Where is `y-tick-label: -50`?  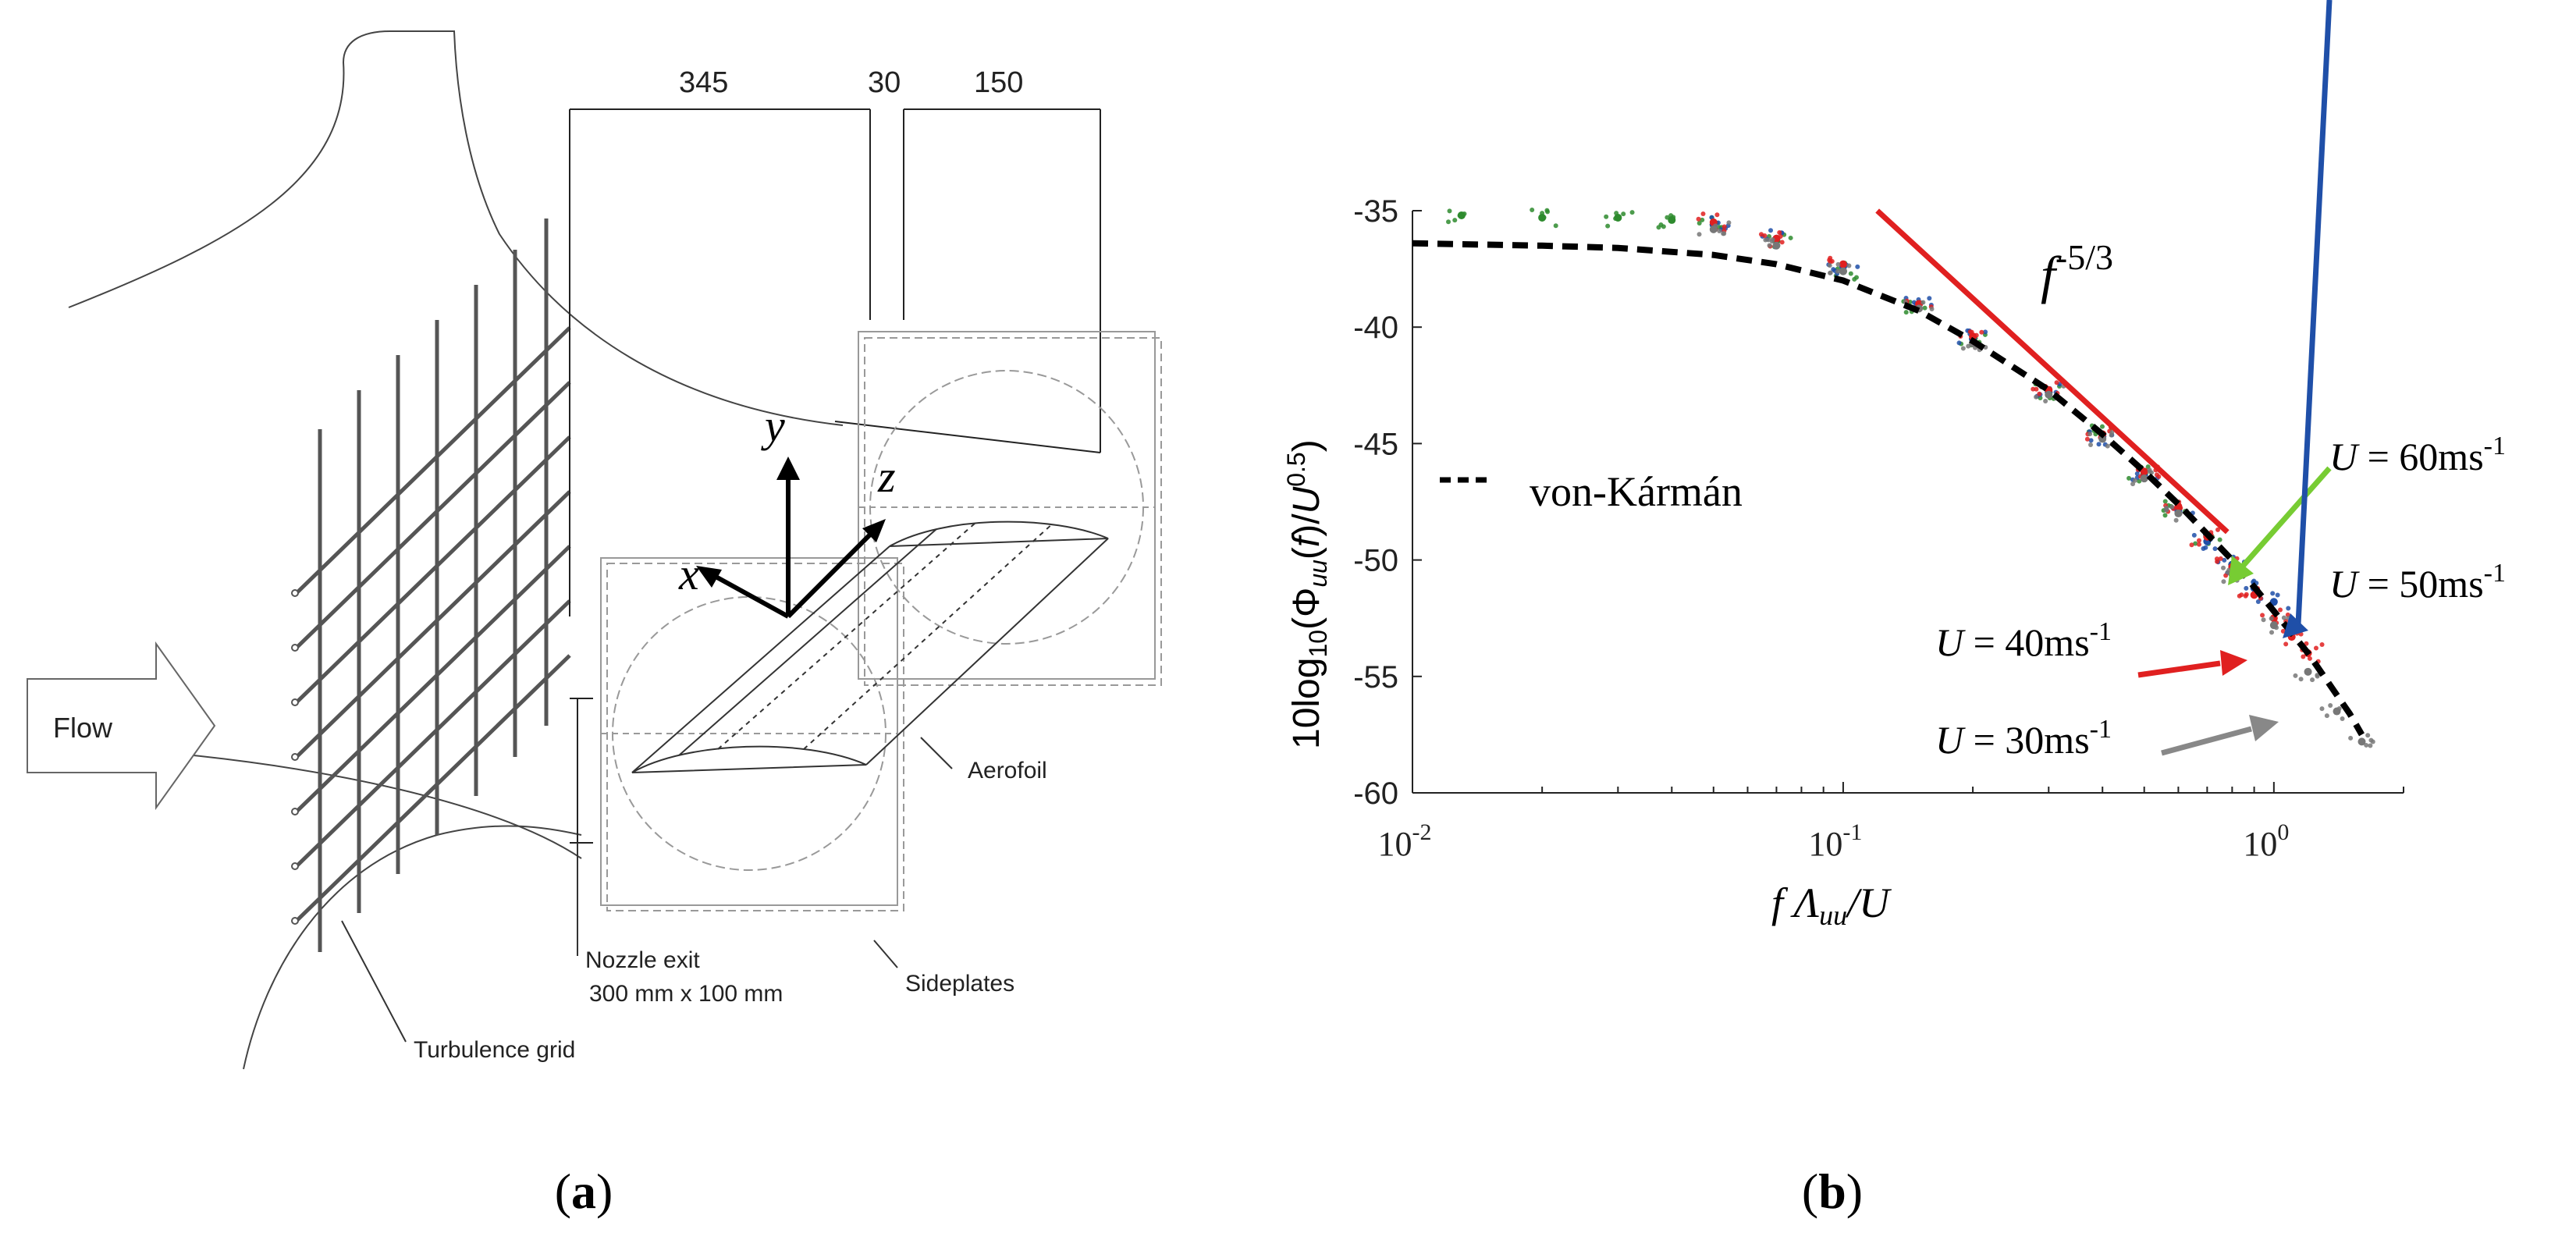
y-tick-label: -50 is located at coordinates (1375, 561).